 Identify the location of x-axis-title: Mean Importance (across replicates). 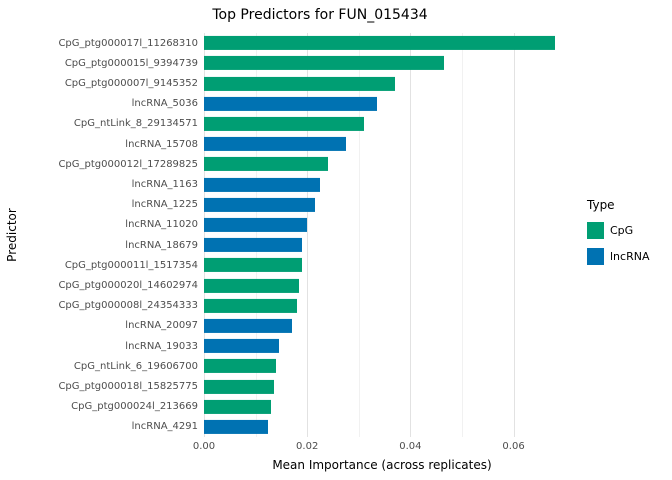
(382, 465).